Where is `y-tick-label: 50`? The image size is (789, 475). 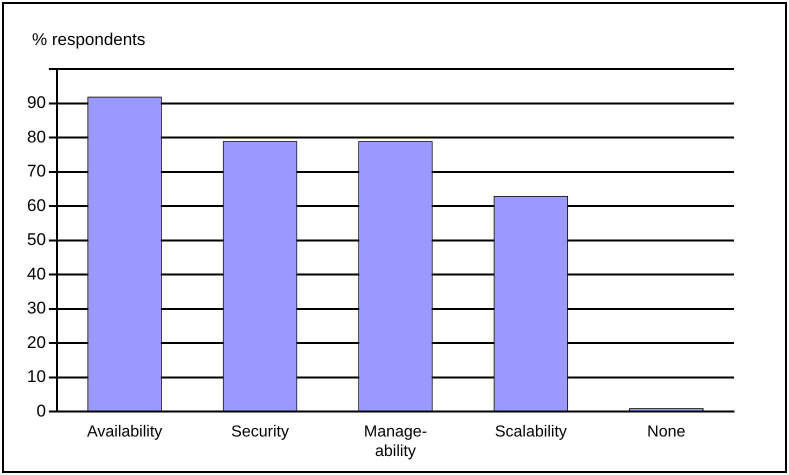
y-tick-label: 50 is located at coordinates (36, 240).